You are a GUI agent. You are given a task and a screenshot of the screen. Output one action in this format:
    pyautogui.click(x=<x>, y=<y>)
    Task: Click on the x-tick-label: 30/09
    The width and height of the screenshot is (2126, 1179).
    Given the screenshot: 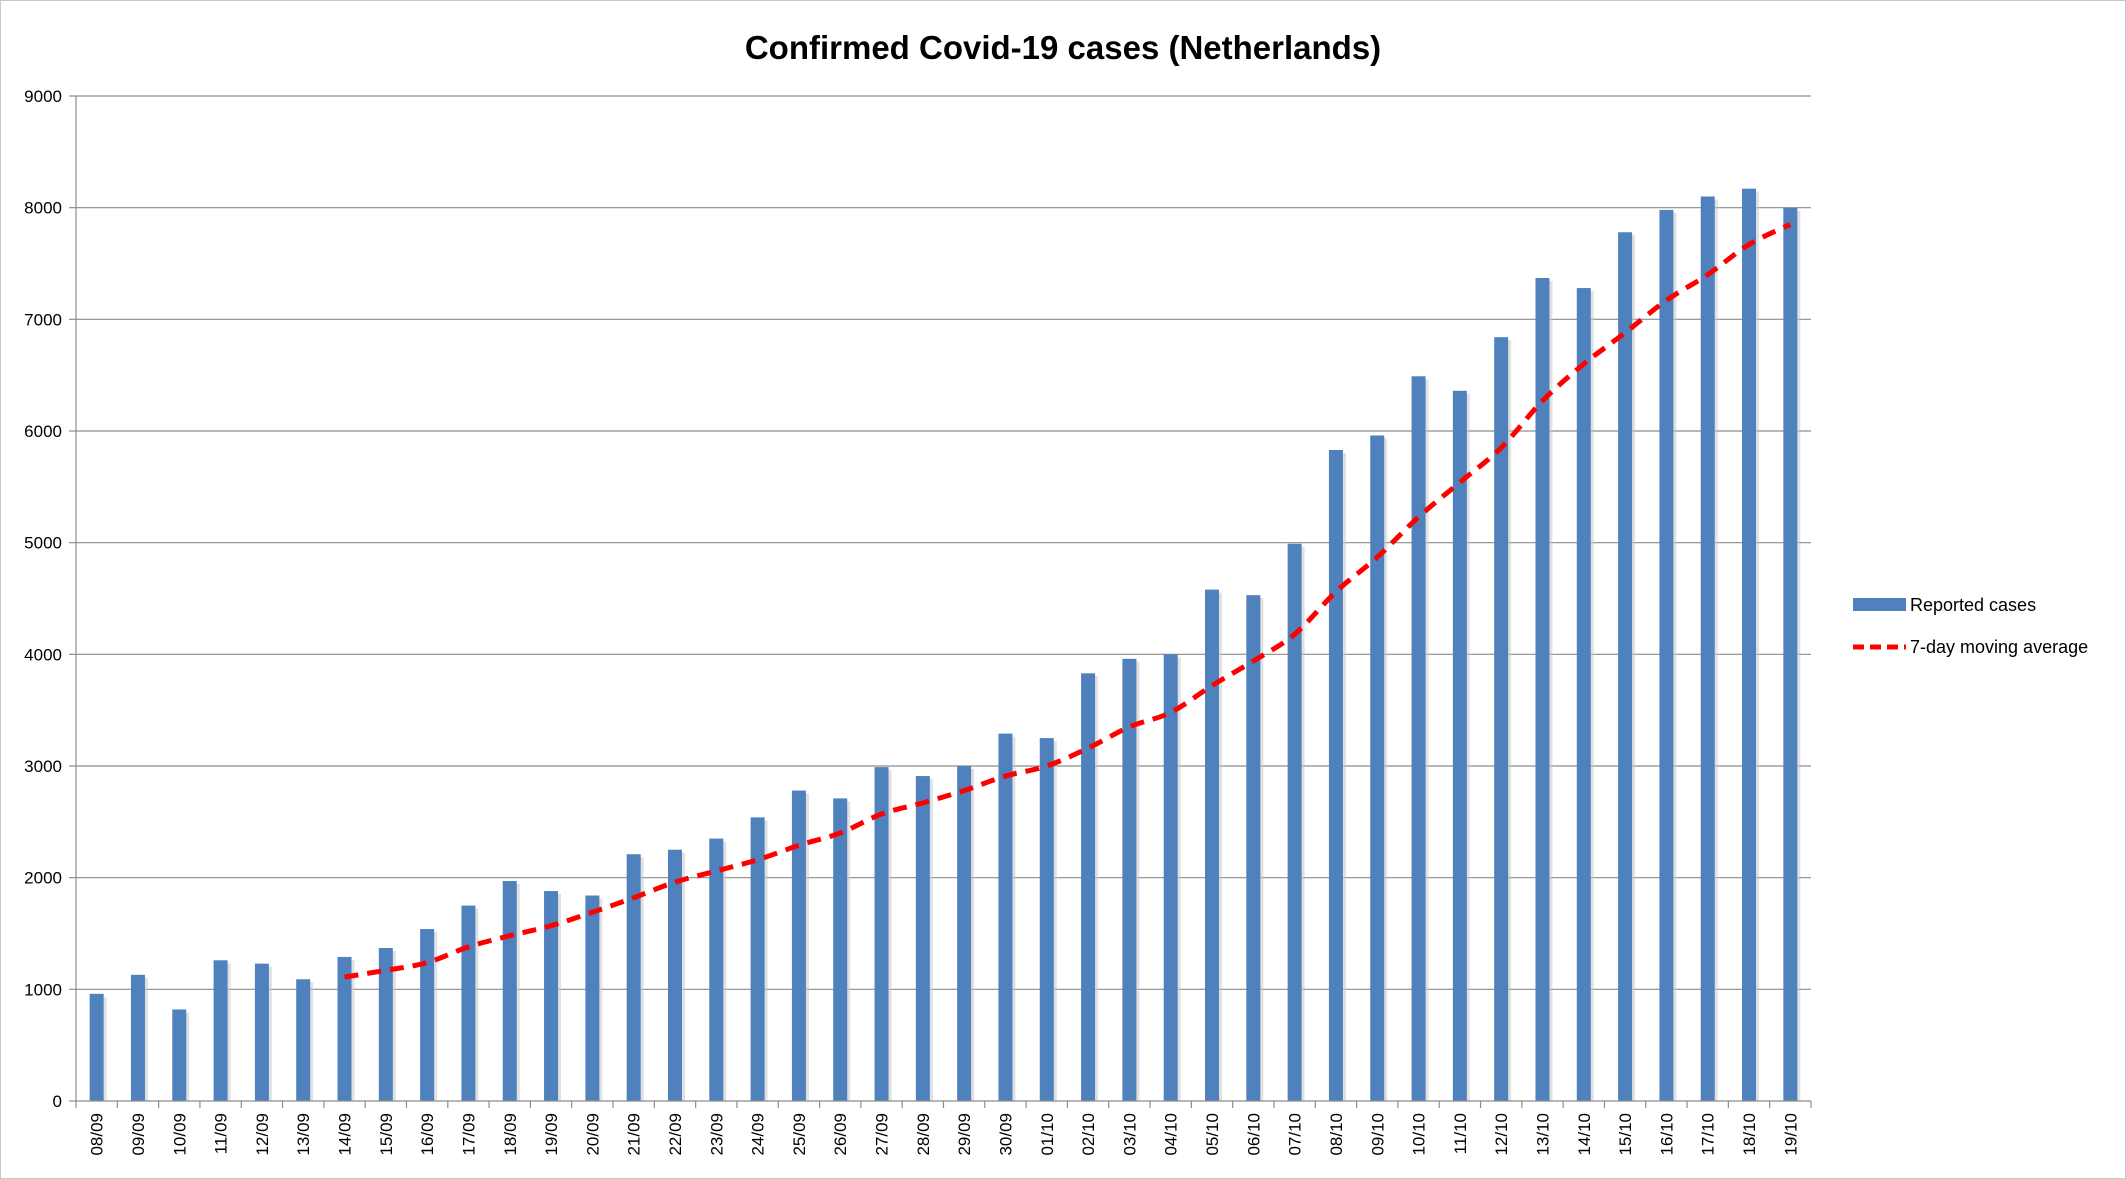 What is the action you would take?
    pyautogui.click(x=1005, y=1134)
    